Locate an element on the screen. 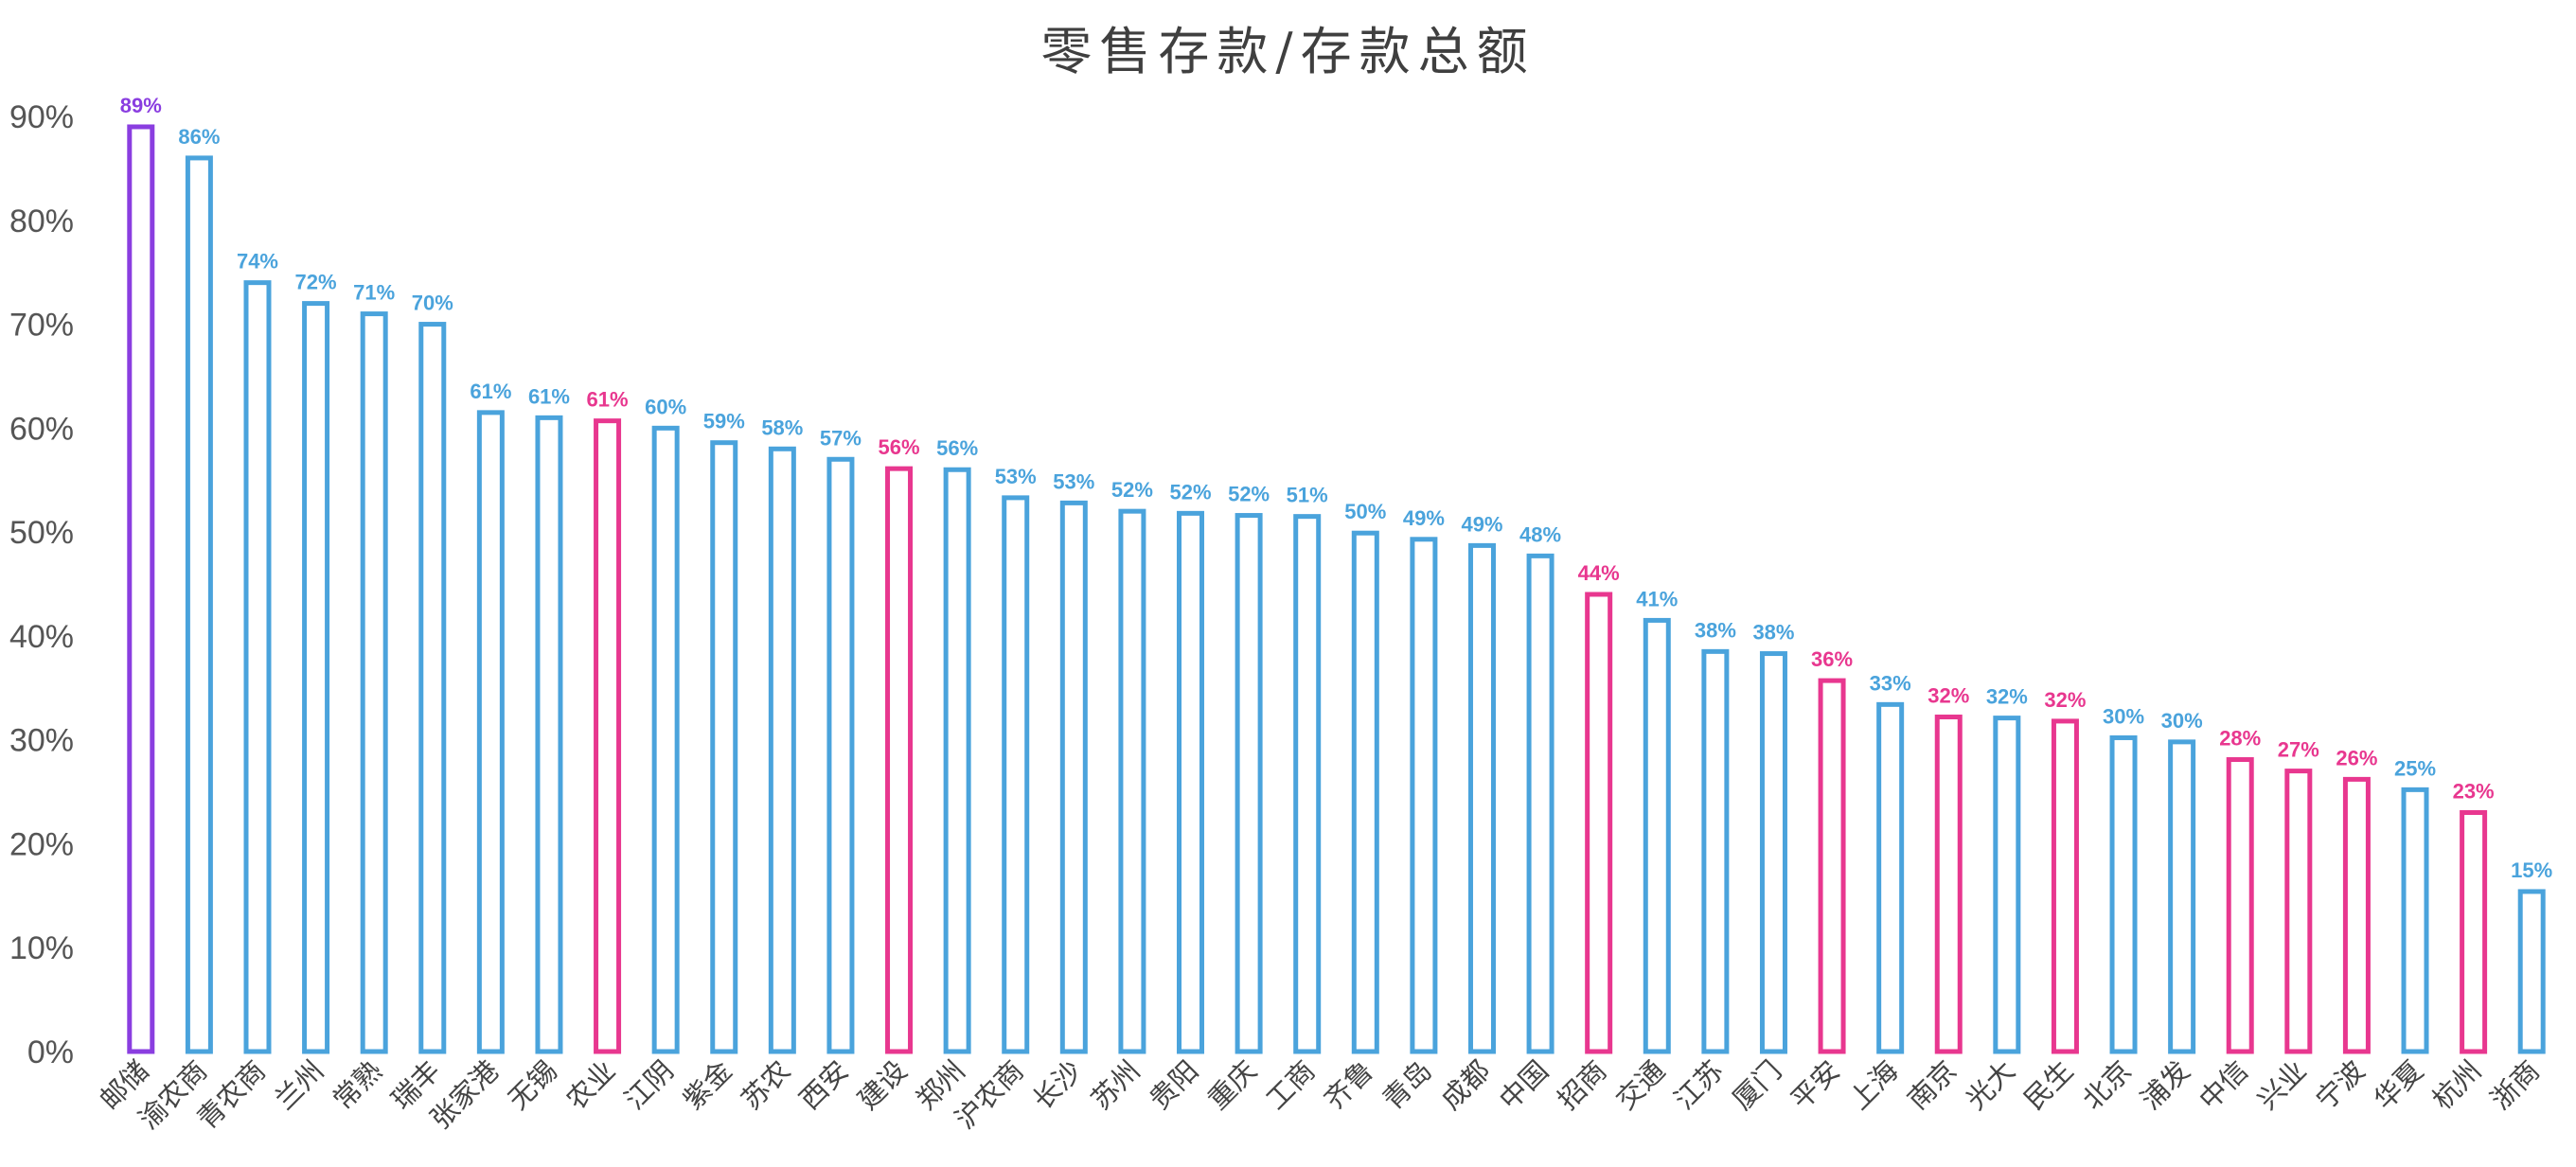 The height and width of the screenshot is (1167, 2576). data-label: 71% is located at coordinates (374, 293).